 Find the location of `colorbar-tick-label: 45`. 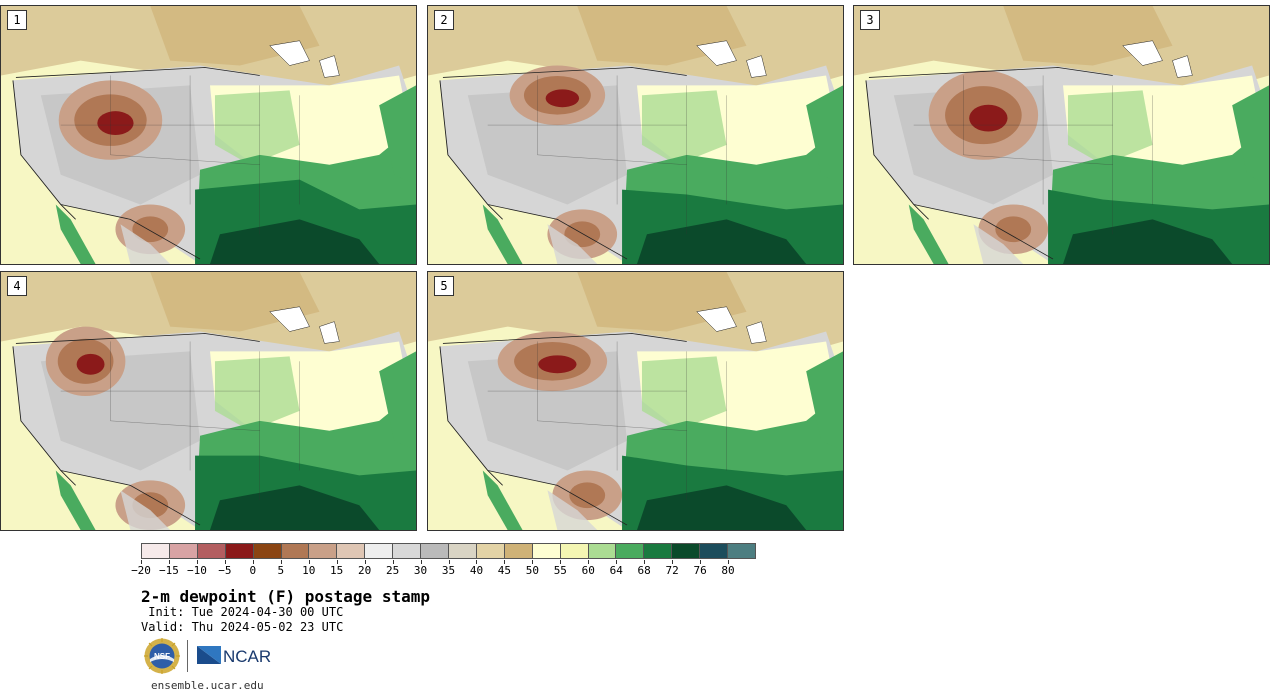

colorbar-tick-label: 45 is located at coordinates (504, 570).